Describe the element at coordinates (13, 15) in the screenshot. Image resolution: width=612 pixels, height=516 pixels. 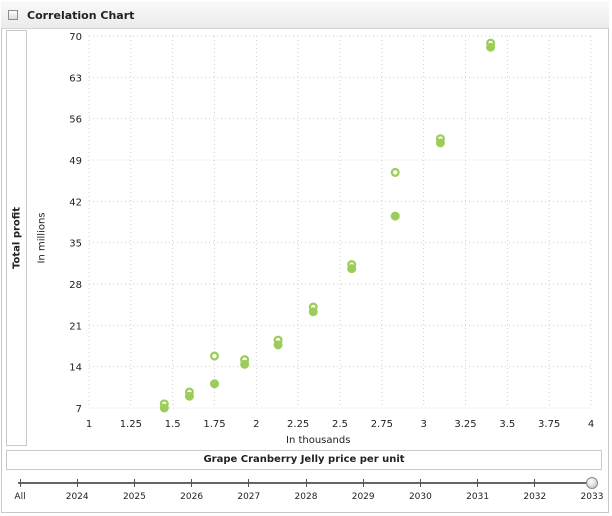
I see `toggle-checkbox` at that location.